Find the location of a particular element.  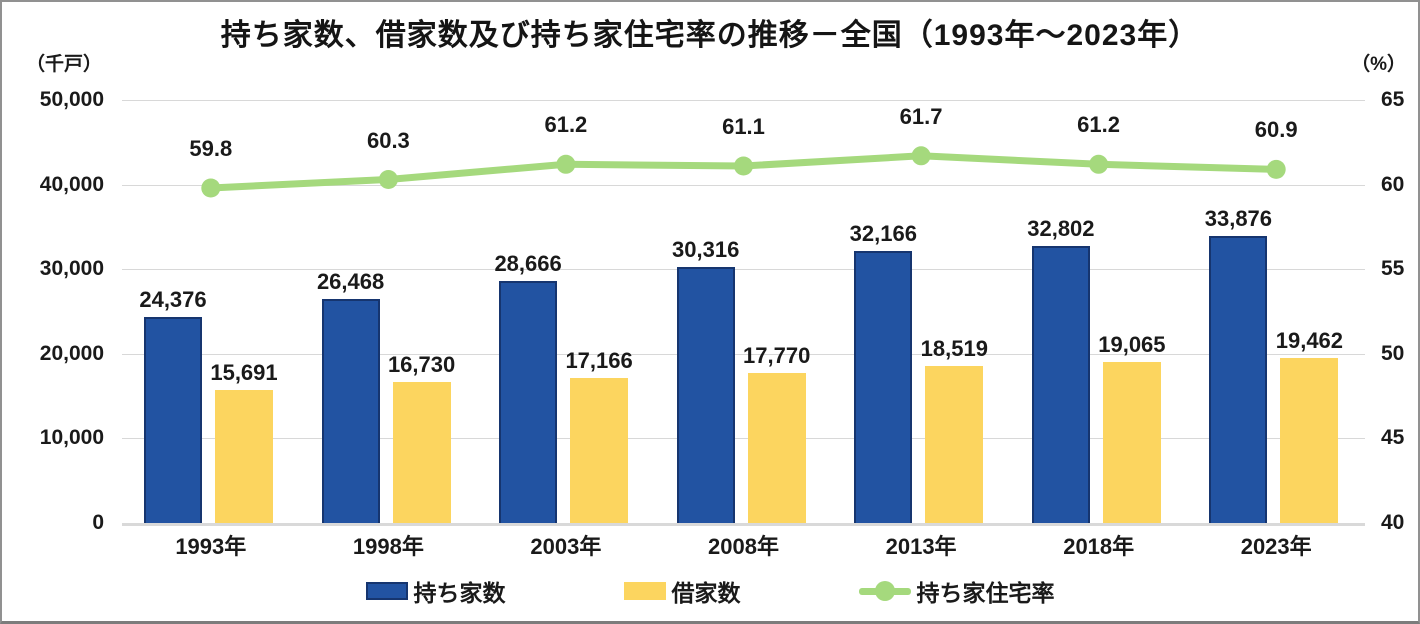

ownership-rate-point-2013年 is located at coordinates (921, 156).